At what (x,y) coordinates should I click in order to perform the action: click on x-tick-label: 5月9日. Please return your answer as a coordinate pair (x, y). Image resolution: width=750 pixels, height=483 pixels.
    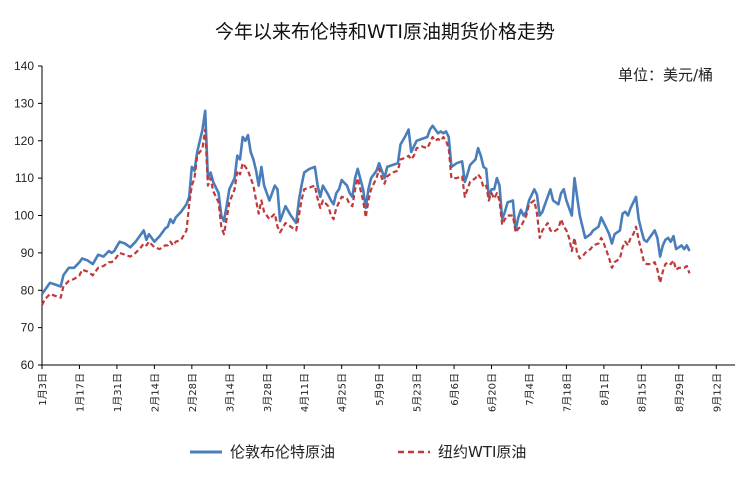
    Looking at the image, I should click on (380, 389).